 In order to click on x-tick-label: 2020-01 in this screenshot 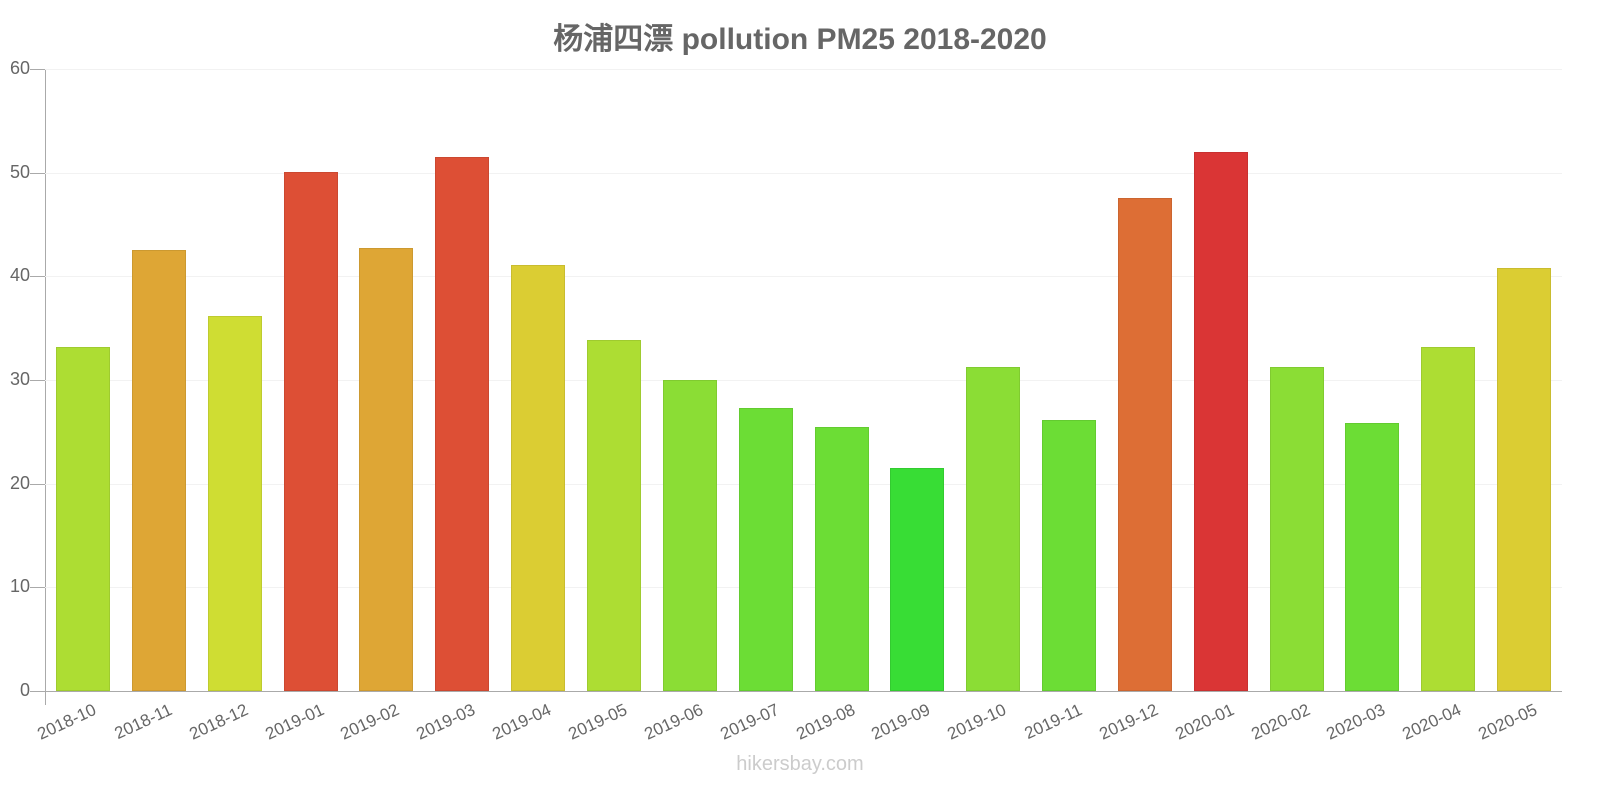, I will do `click(1204, 722)`.